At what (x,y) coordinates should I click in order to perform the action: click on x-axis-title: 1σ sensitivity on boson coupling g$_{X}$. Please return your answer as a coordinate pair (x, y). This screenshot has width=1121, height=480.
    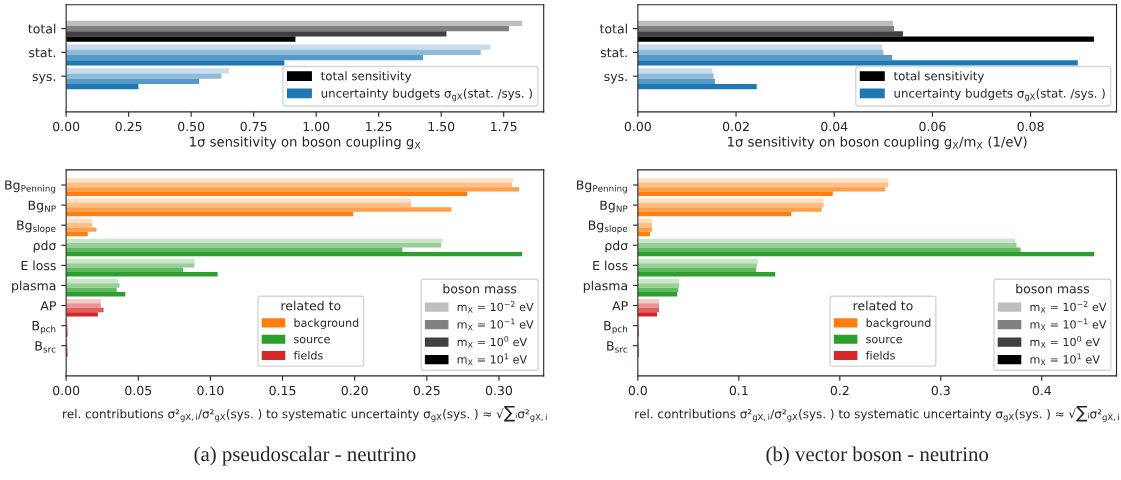
    Looking at the image, I should click on (305, 143).